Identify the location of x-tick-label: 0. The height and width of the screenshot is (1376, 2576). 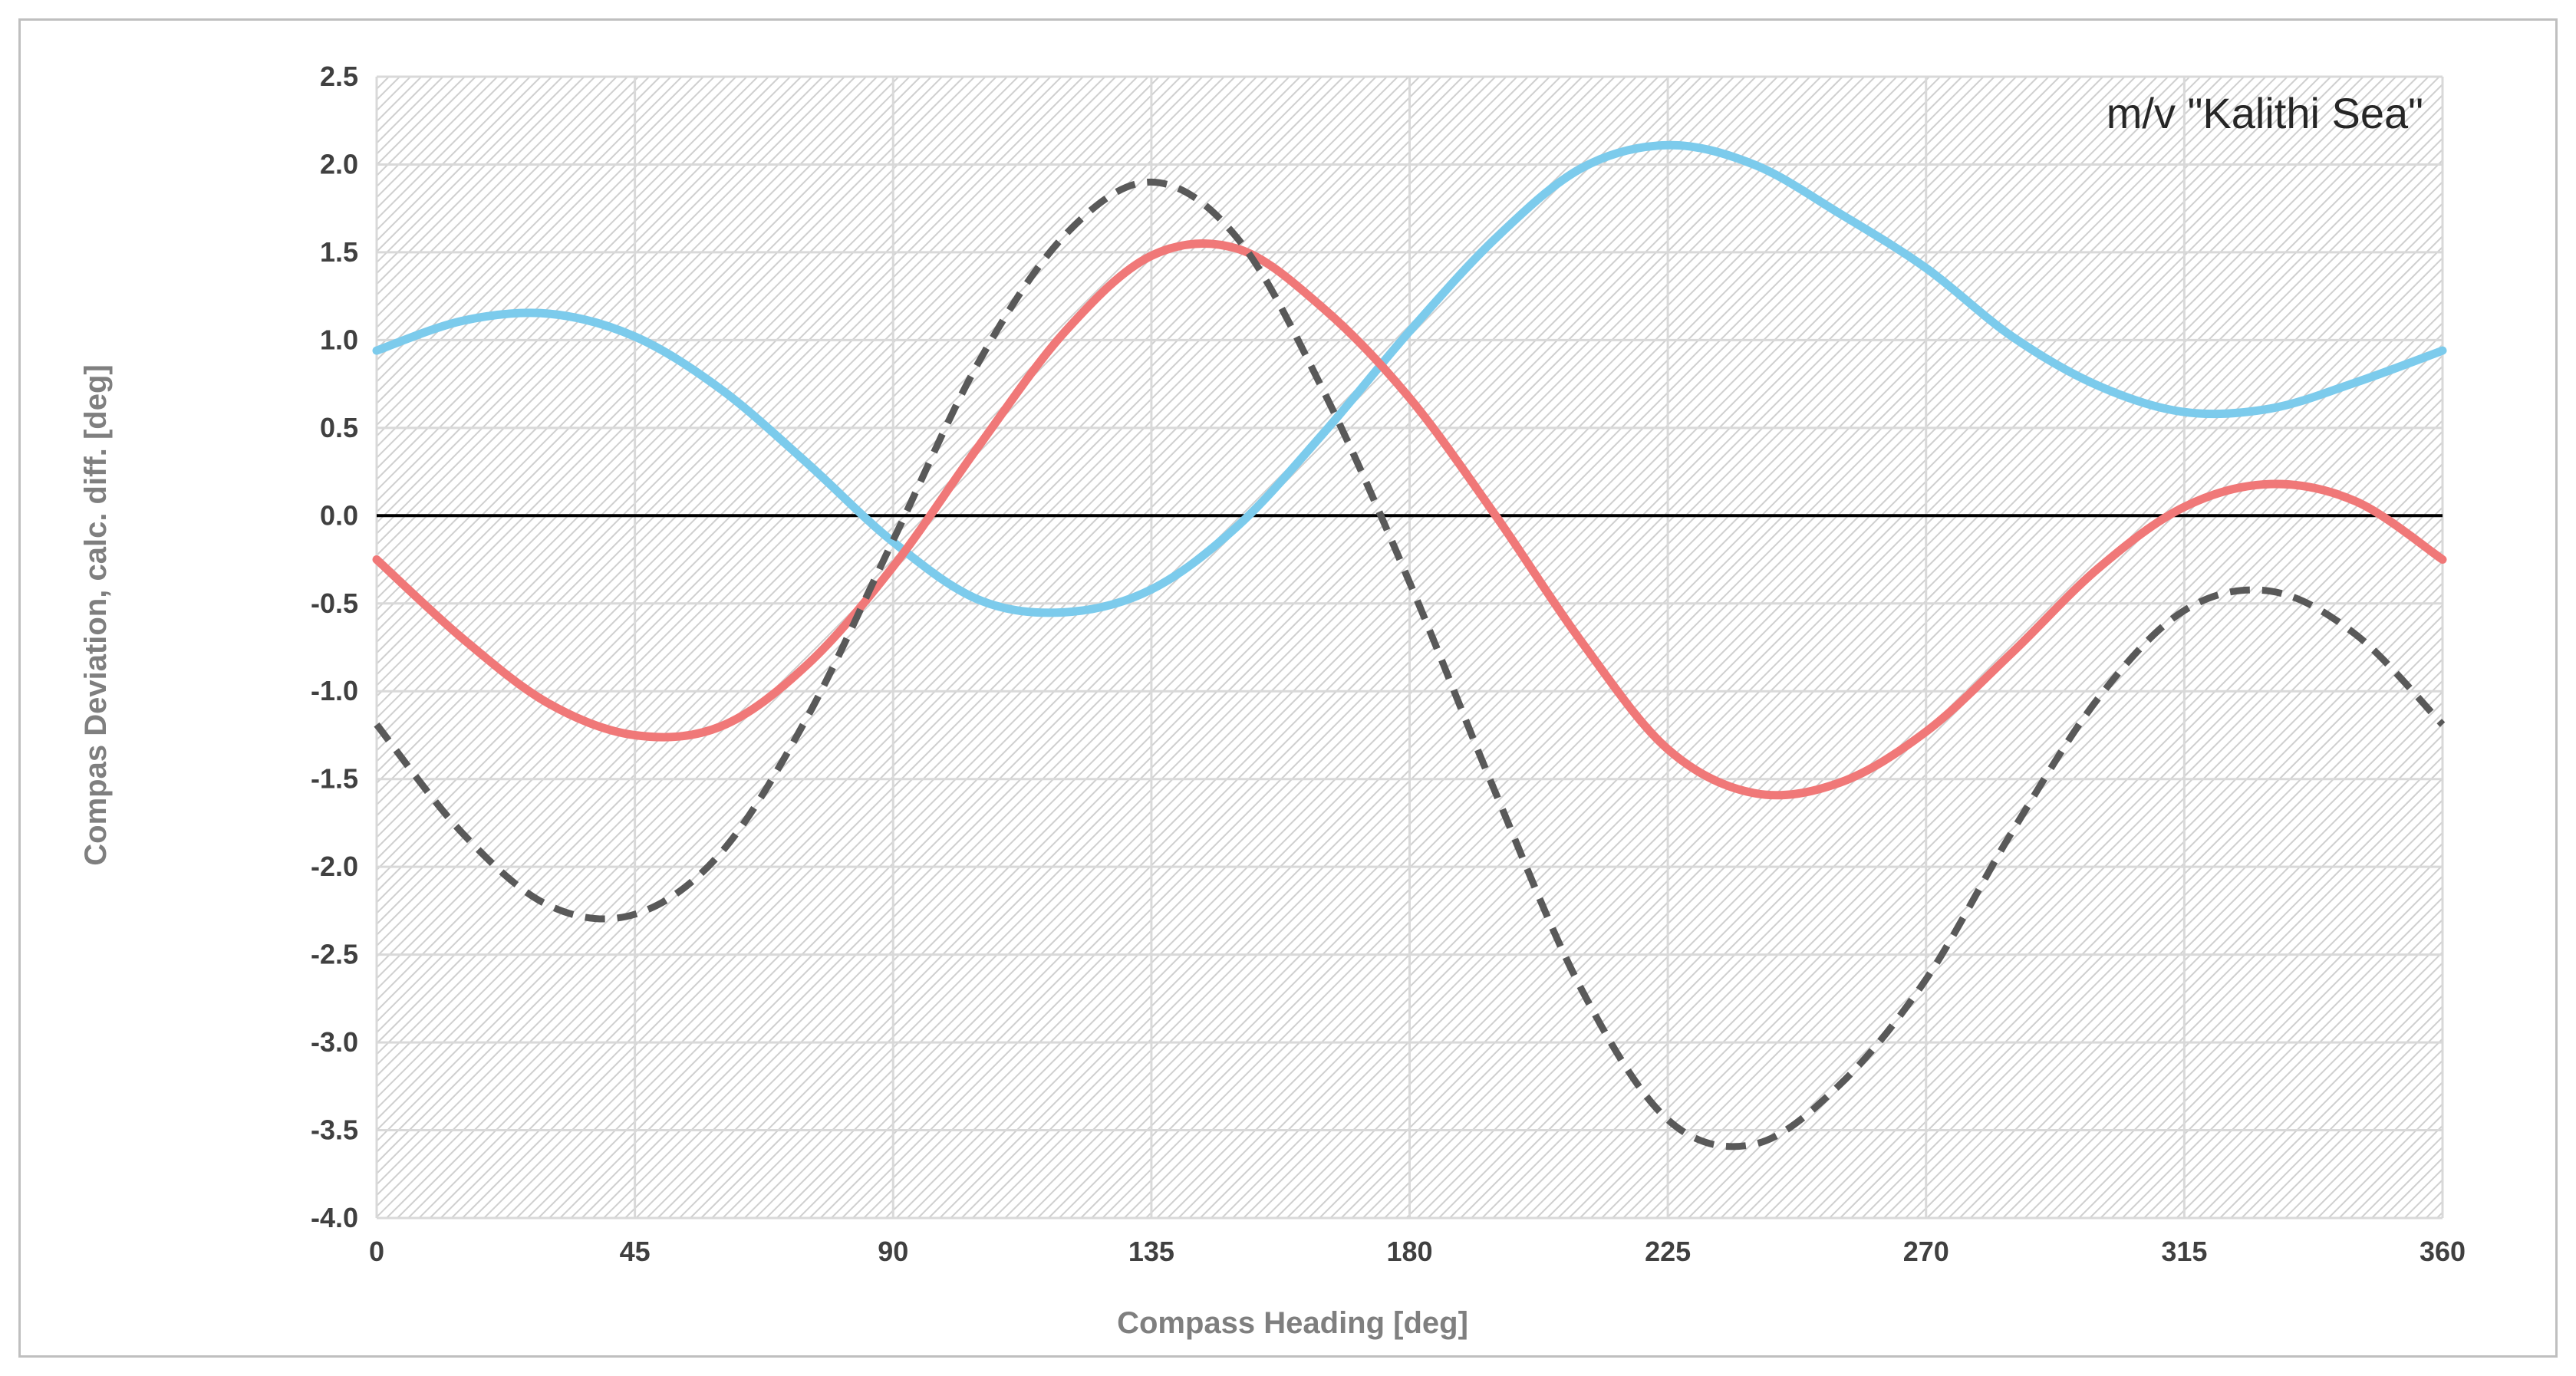
(376, 1251).